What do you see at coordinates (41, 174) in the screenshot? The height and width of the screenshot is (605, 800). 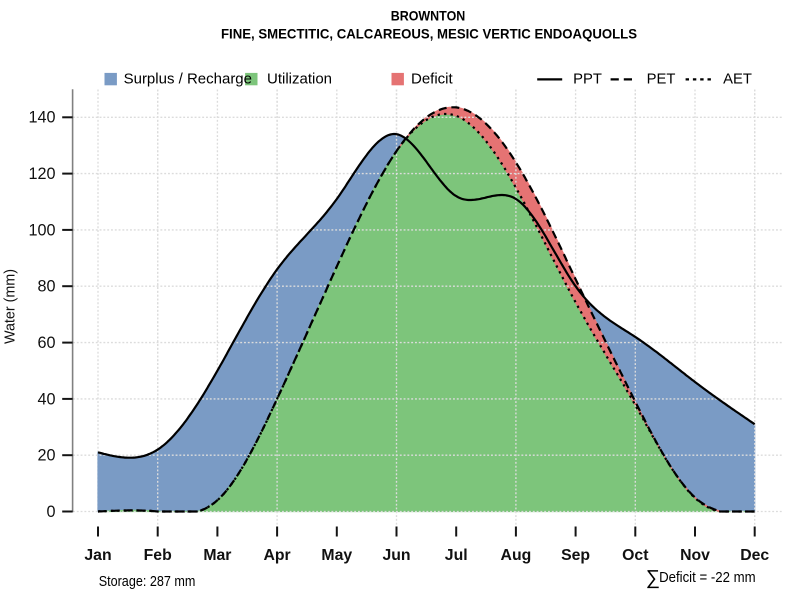 I see `svg-text: 120` at bounding box center [41, 174].